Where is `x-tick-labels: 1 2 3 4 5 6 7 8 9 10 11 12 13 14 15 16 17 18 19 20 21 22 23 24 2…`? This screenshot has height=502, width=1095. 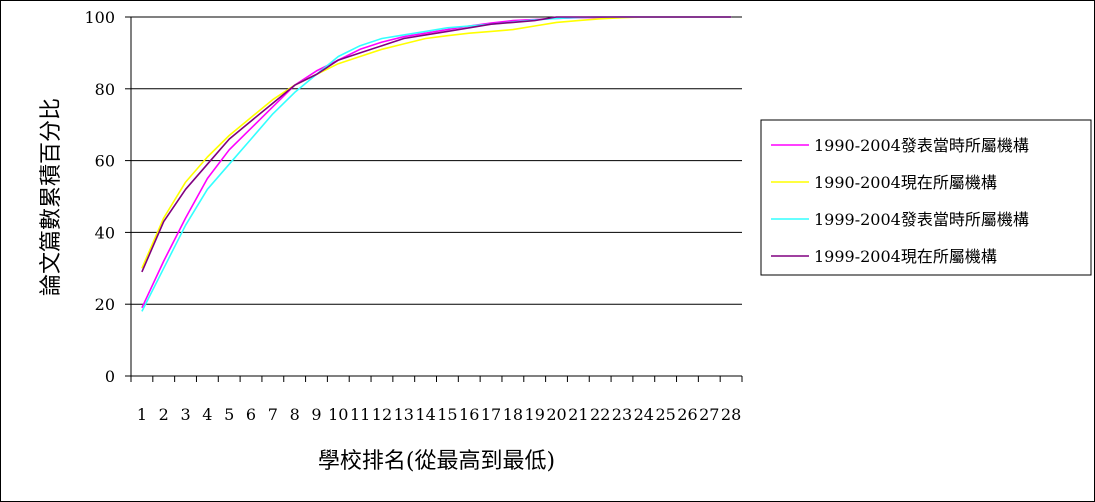
x-tick-labels: 1 2 3 4 5 6 7 8 9 10 11 12 13 14 15 16 17 18 19 20 21 22 23 24 2… is located at coordinates (439, 414).